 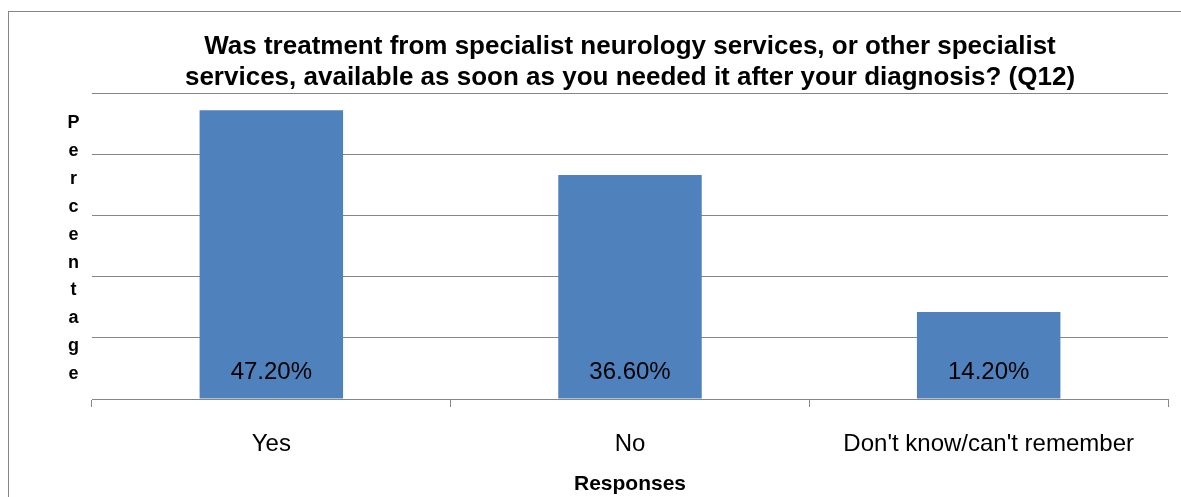 What do you see at coordinates (988, 371) in the screenshot?
I see `data-label: 14.20%` at bounding box center [988, 371].